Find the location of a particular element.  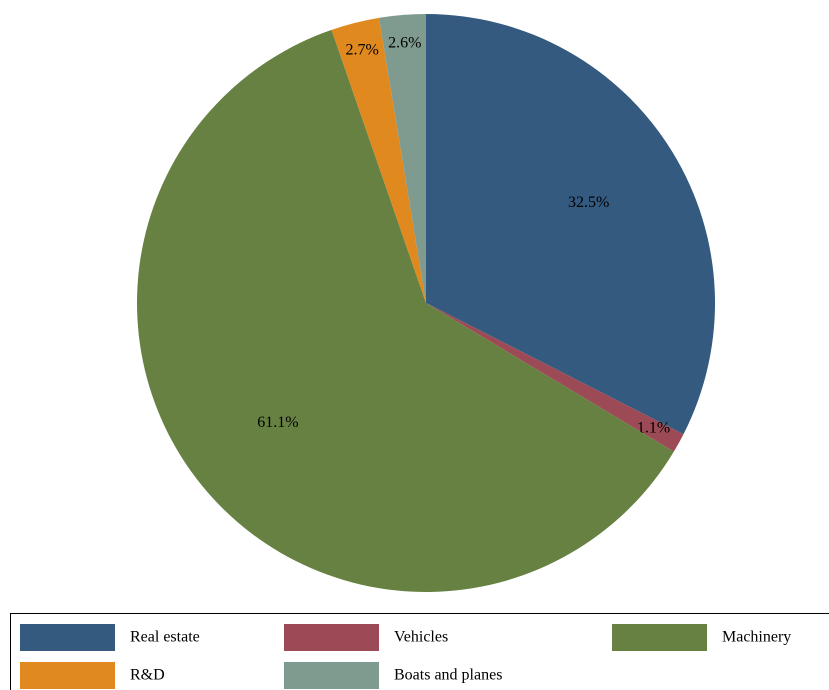

legend-label: Boats and planes is located at coordinates (448, 675).